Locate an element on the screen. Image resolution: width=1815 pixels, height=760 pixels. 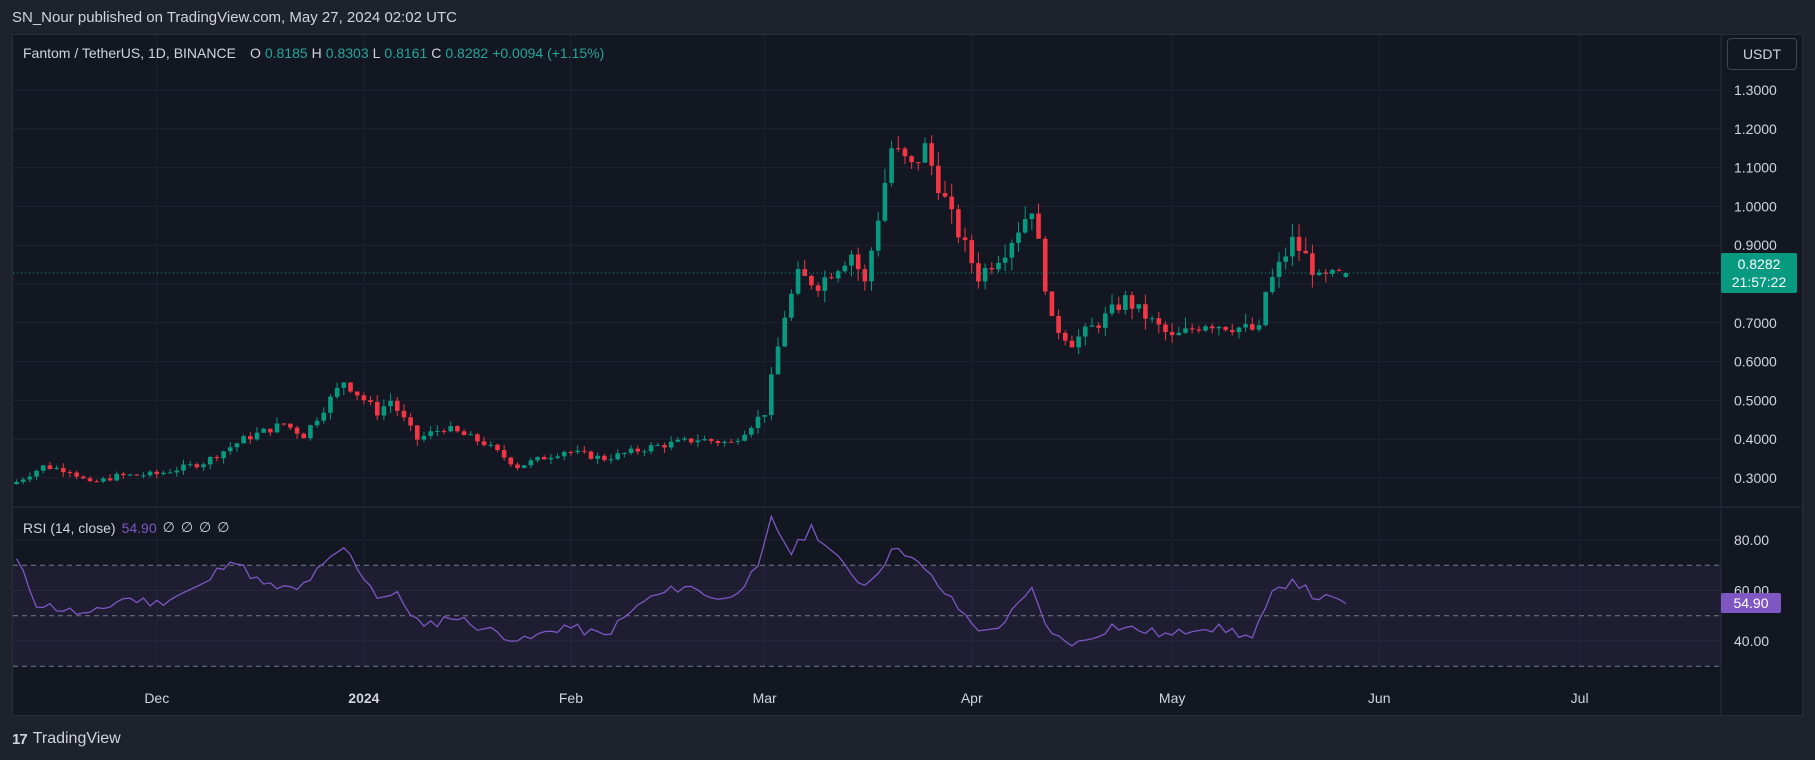
symbol-title: Fantom / TetherUS, 1D, BINANCE is located at coordinates (129, 53).